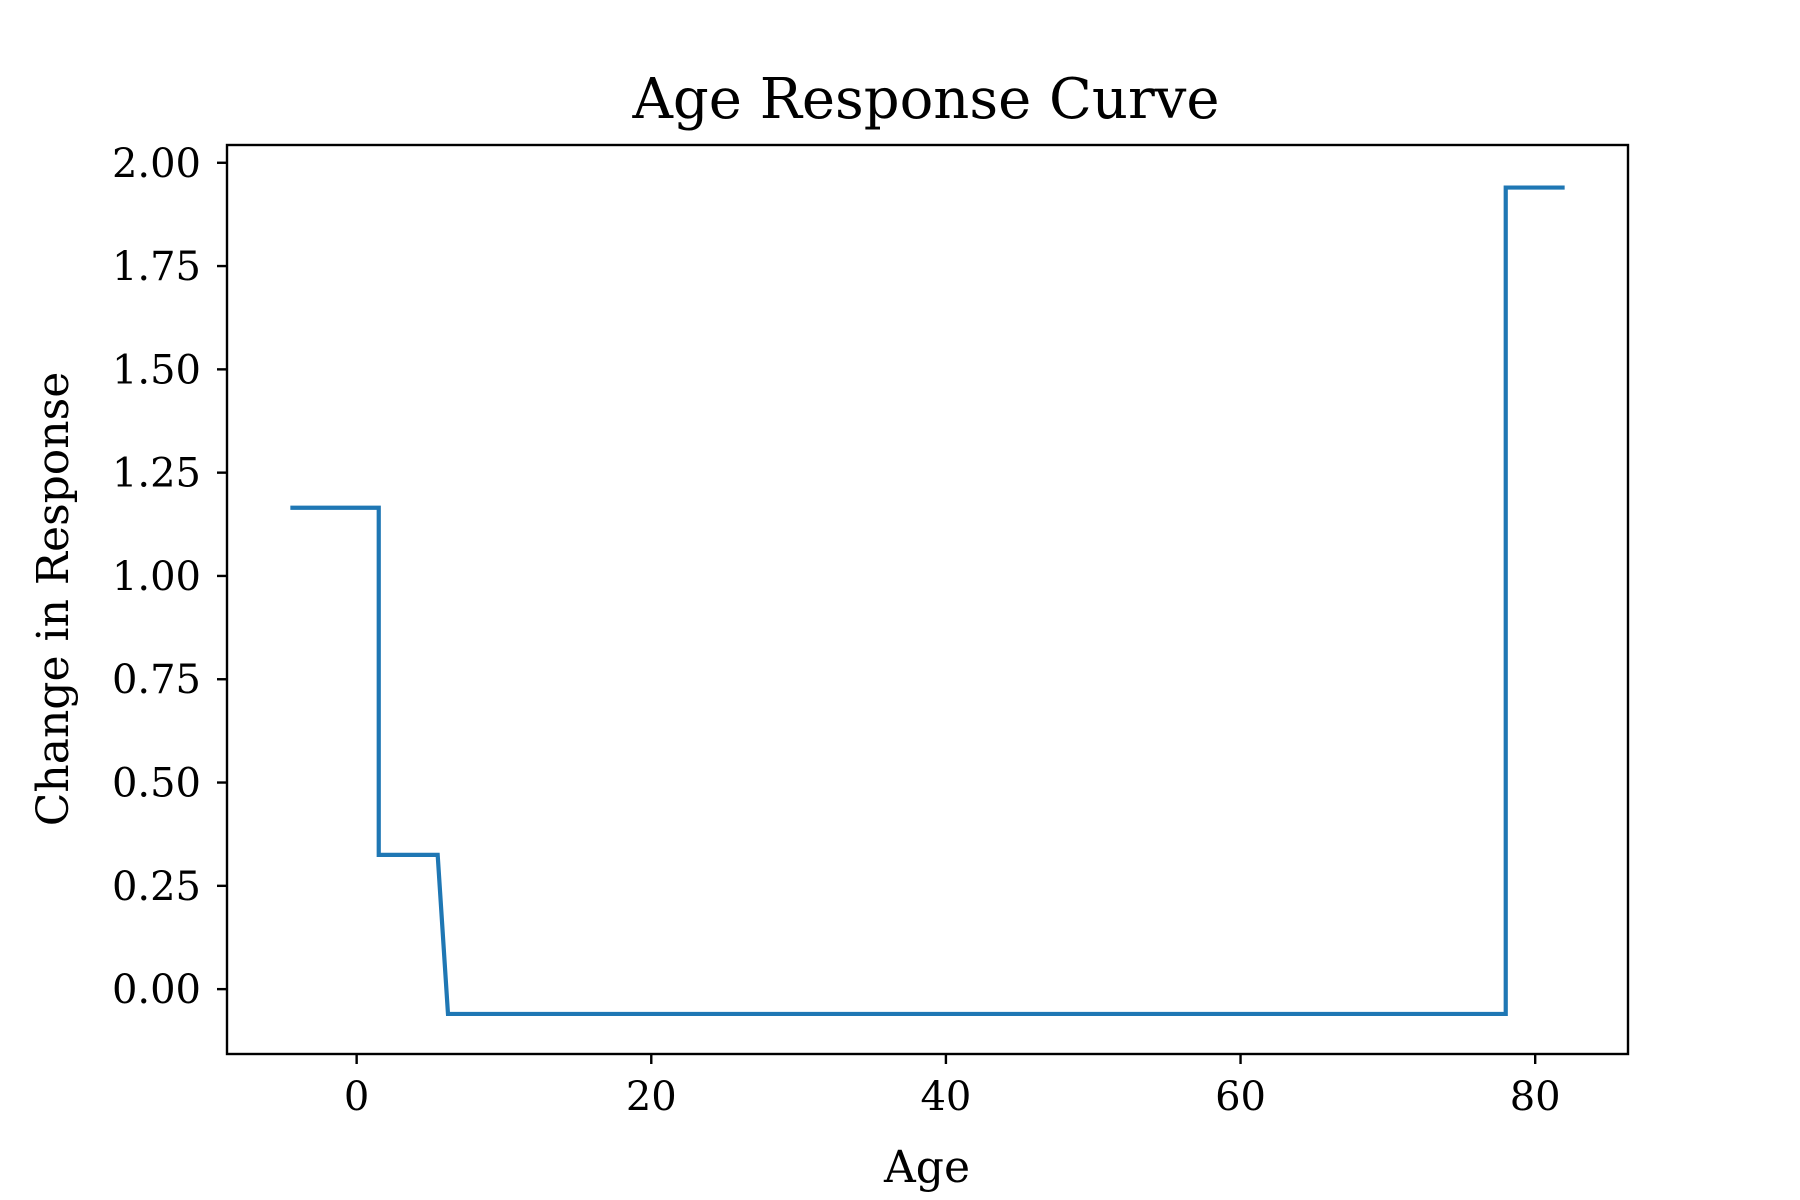 Image resolution: width=1800 pixels, height=1200 pixels. What do you see at coordinates (945, 1097) in the screenshot?
I see `x-tick-label: 40` at bounding box center [945, 1097].